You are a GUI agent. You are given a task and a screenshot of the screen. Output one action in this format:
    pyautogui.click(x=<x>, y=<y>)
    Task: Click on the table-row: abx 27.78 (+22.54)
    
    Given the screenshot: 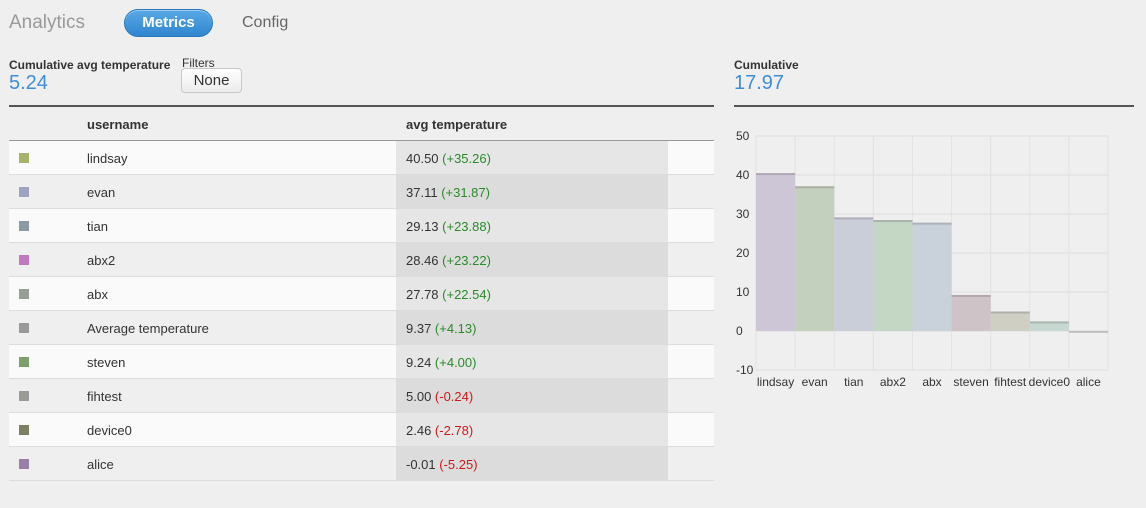 What is the action you would take?
    pyautogui.click(x=361, y=294)
    